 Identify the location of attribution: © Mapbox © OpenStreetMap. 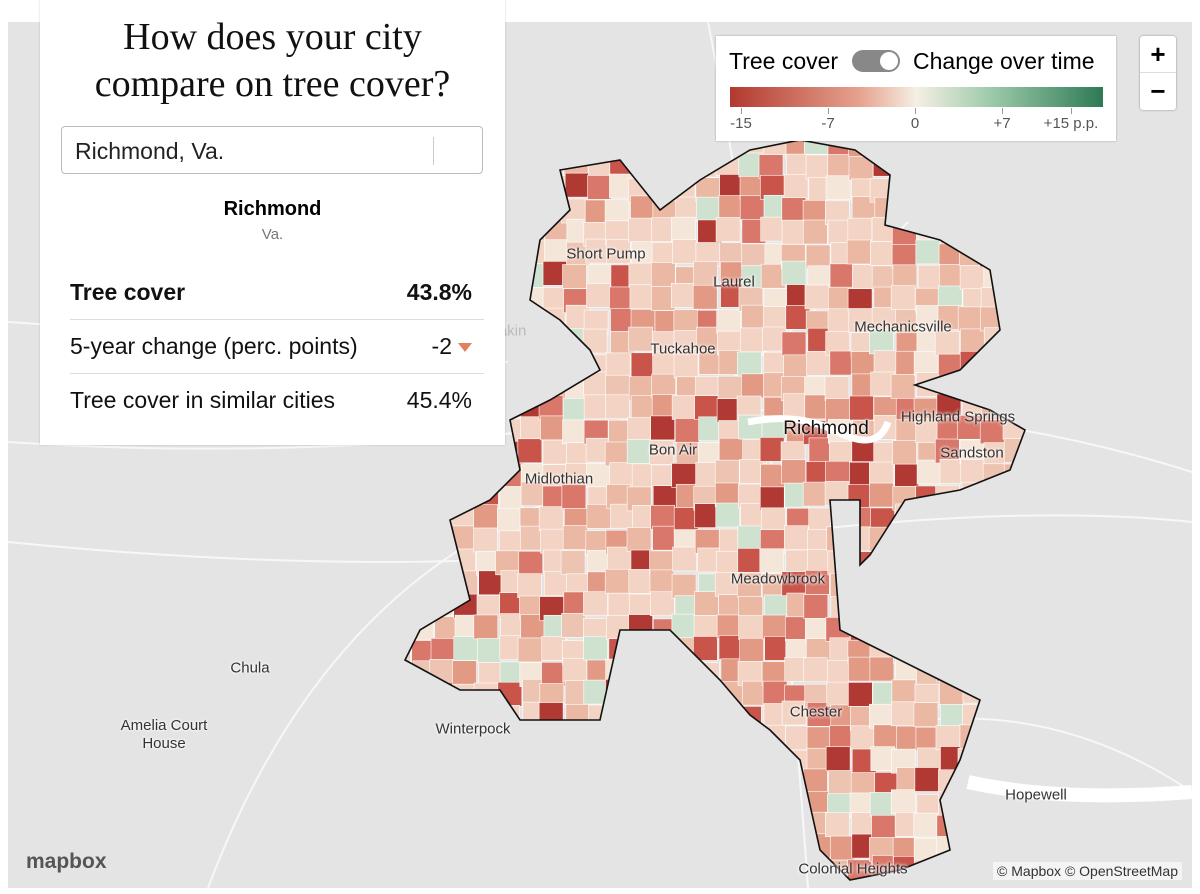
(1087, 871).